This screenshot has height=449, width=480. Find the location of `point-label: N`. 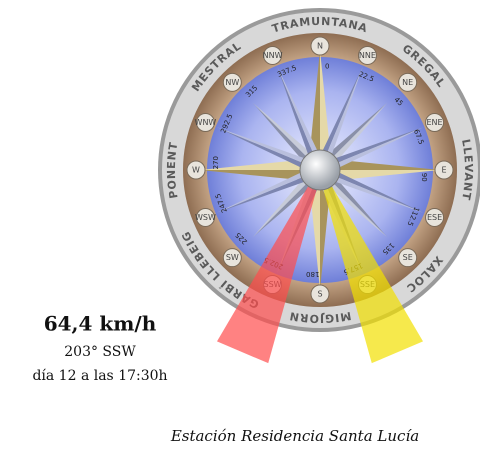

point-label: N is located at coordinates (320, 46).